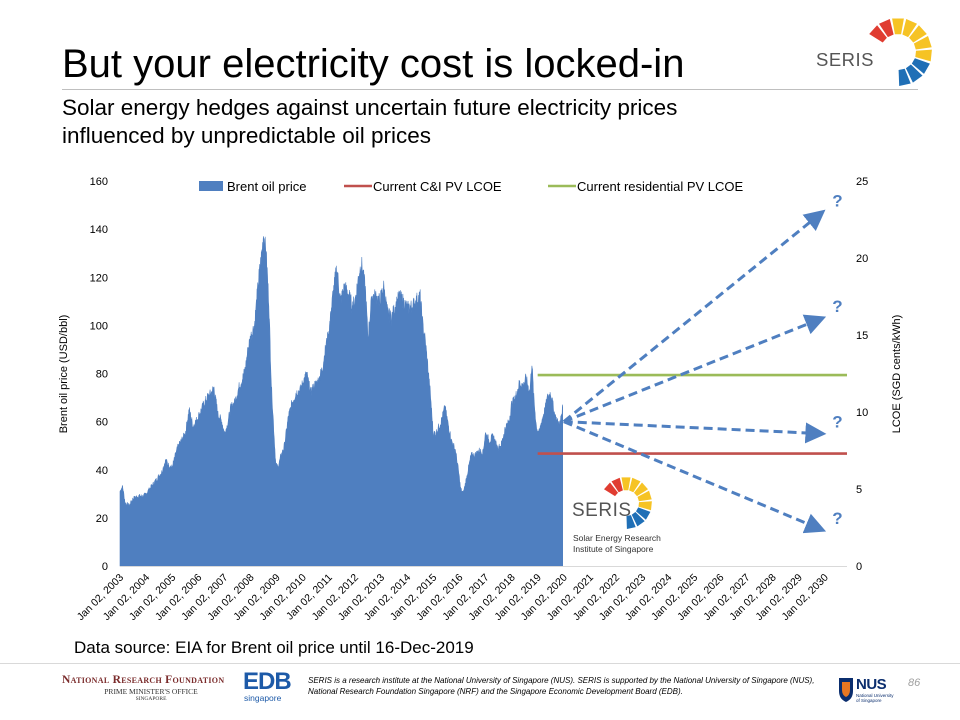  What do you see at coordinates (862, 336) in the screenshot?
I see `y2-tick-label: 15` at bounding box center [862, 336].